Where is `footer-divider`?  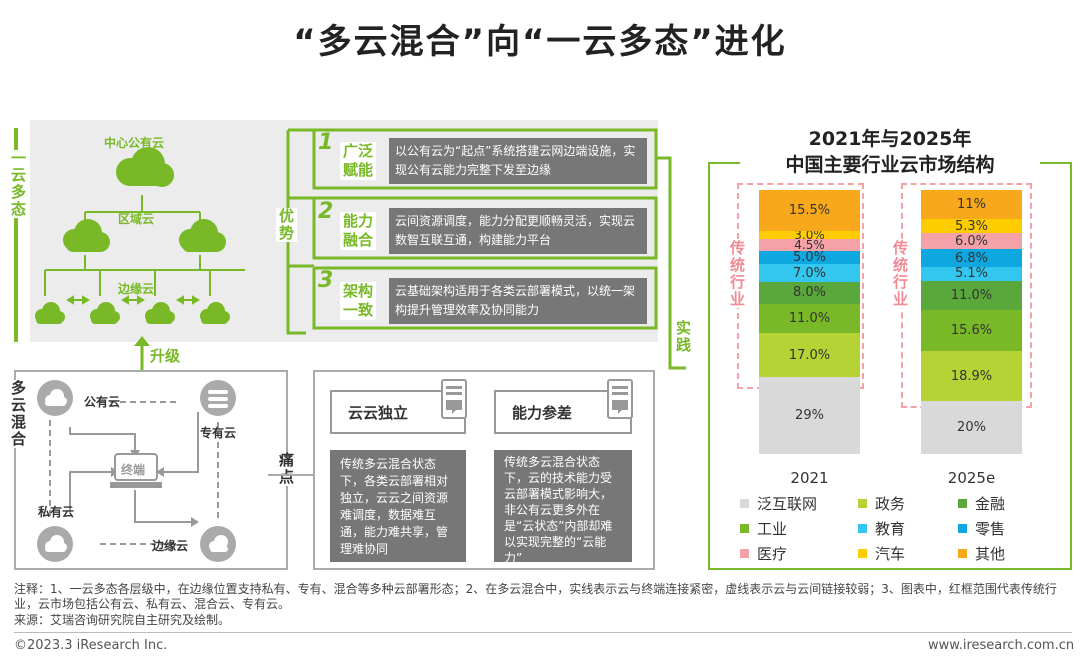
footer-divider is located at coordinates (543, 632).